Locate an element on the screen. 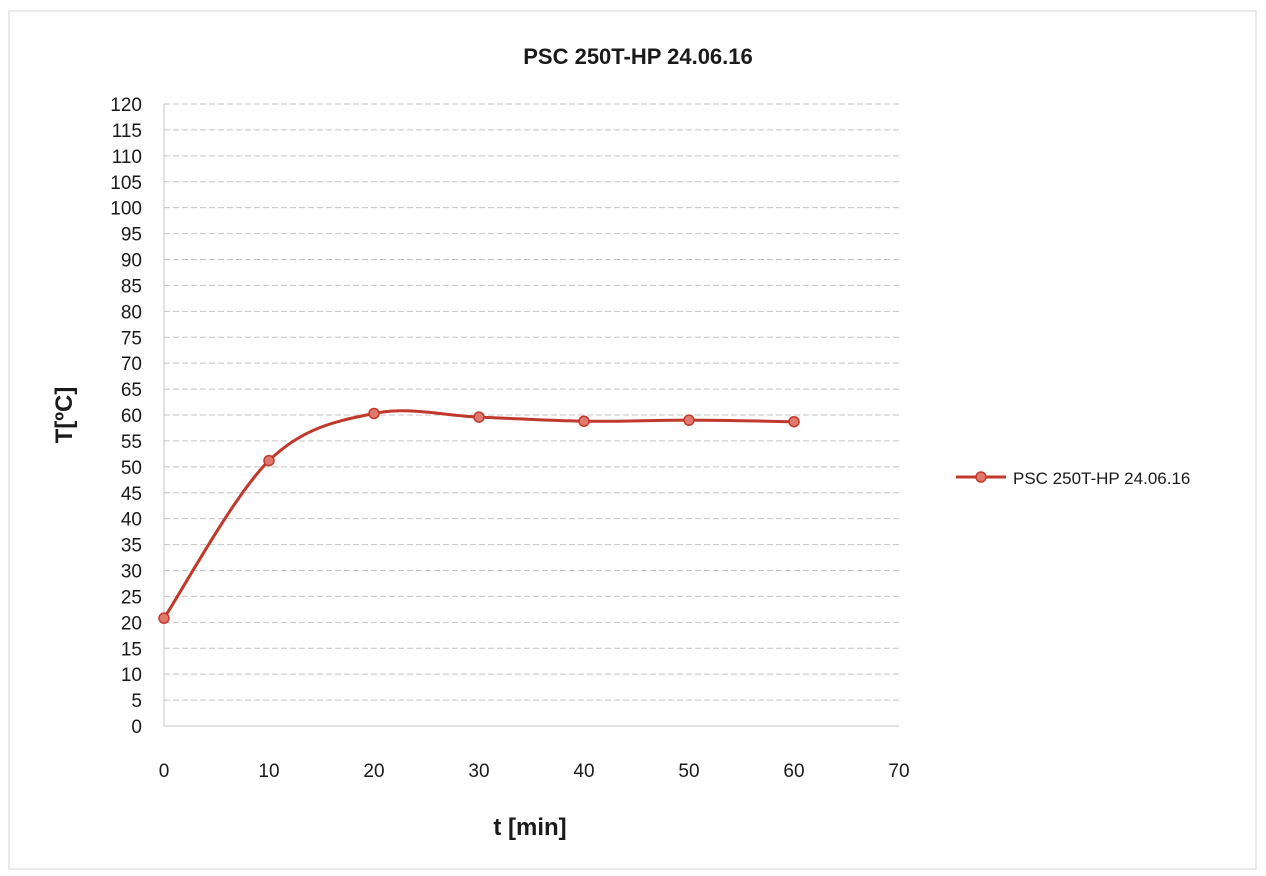 The image size is (1266, 876). x-tick-label: 30 is located at coordinates (478, 771).